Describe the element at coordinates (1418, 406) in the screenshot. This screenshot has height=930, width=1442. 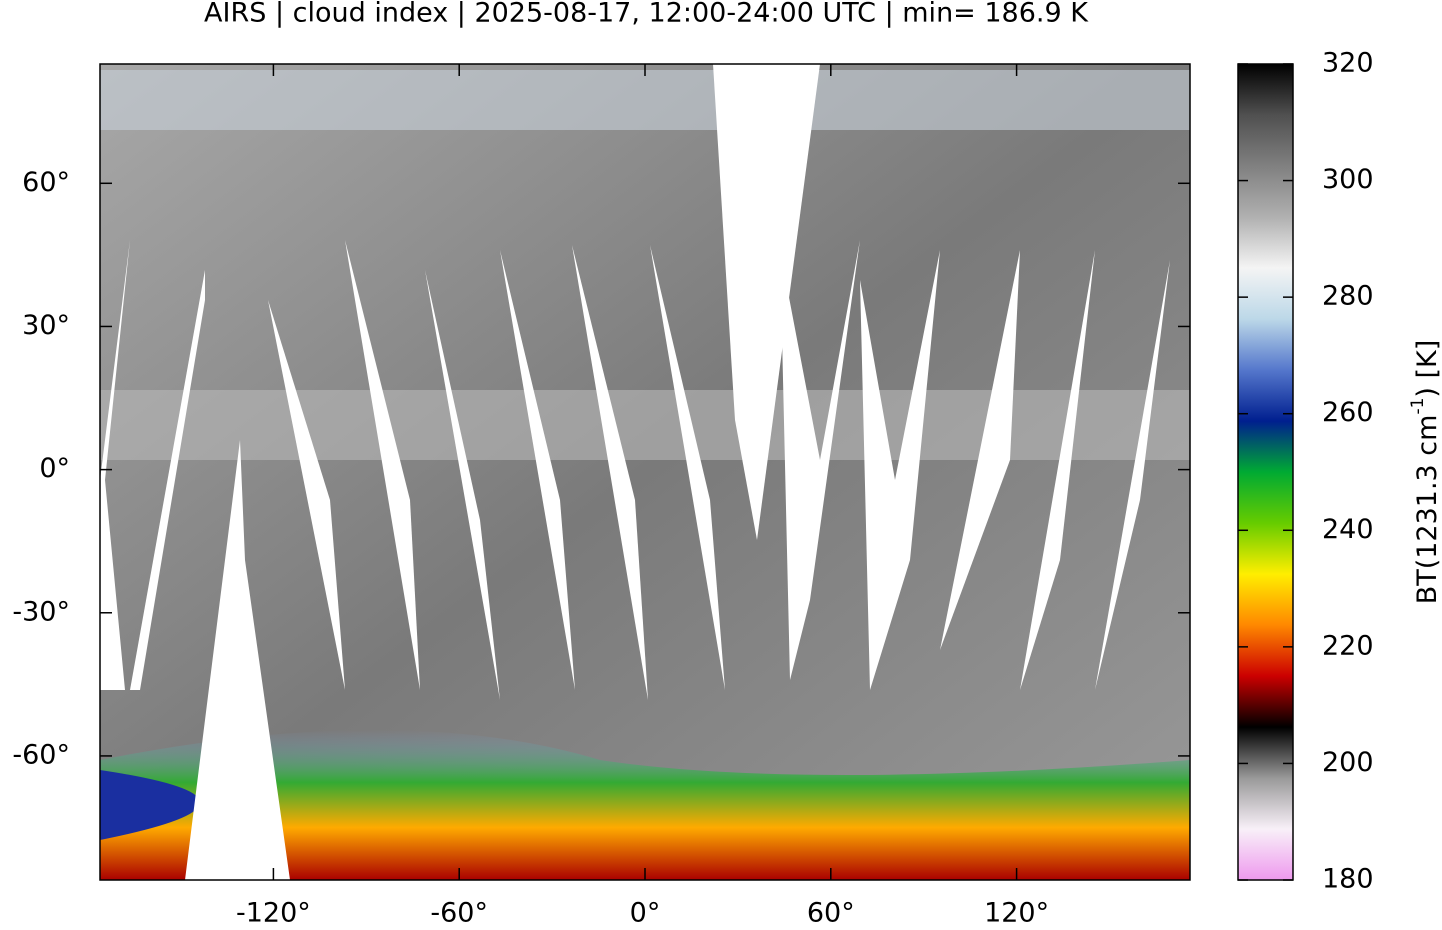
I see `label-superscript: -1` at that location.